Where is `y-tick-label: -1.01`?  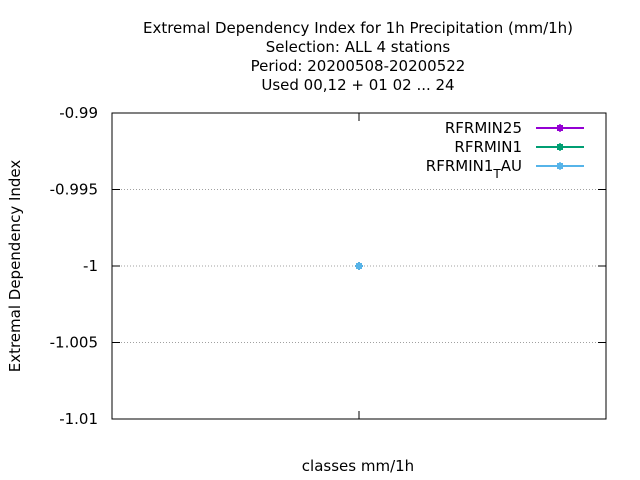
y-tick-label: -1.01 is located at coordinates (78, 419).